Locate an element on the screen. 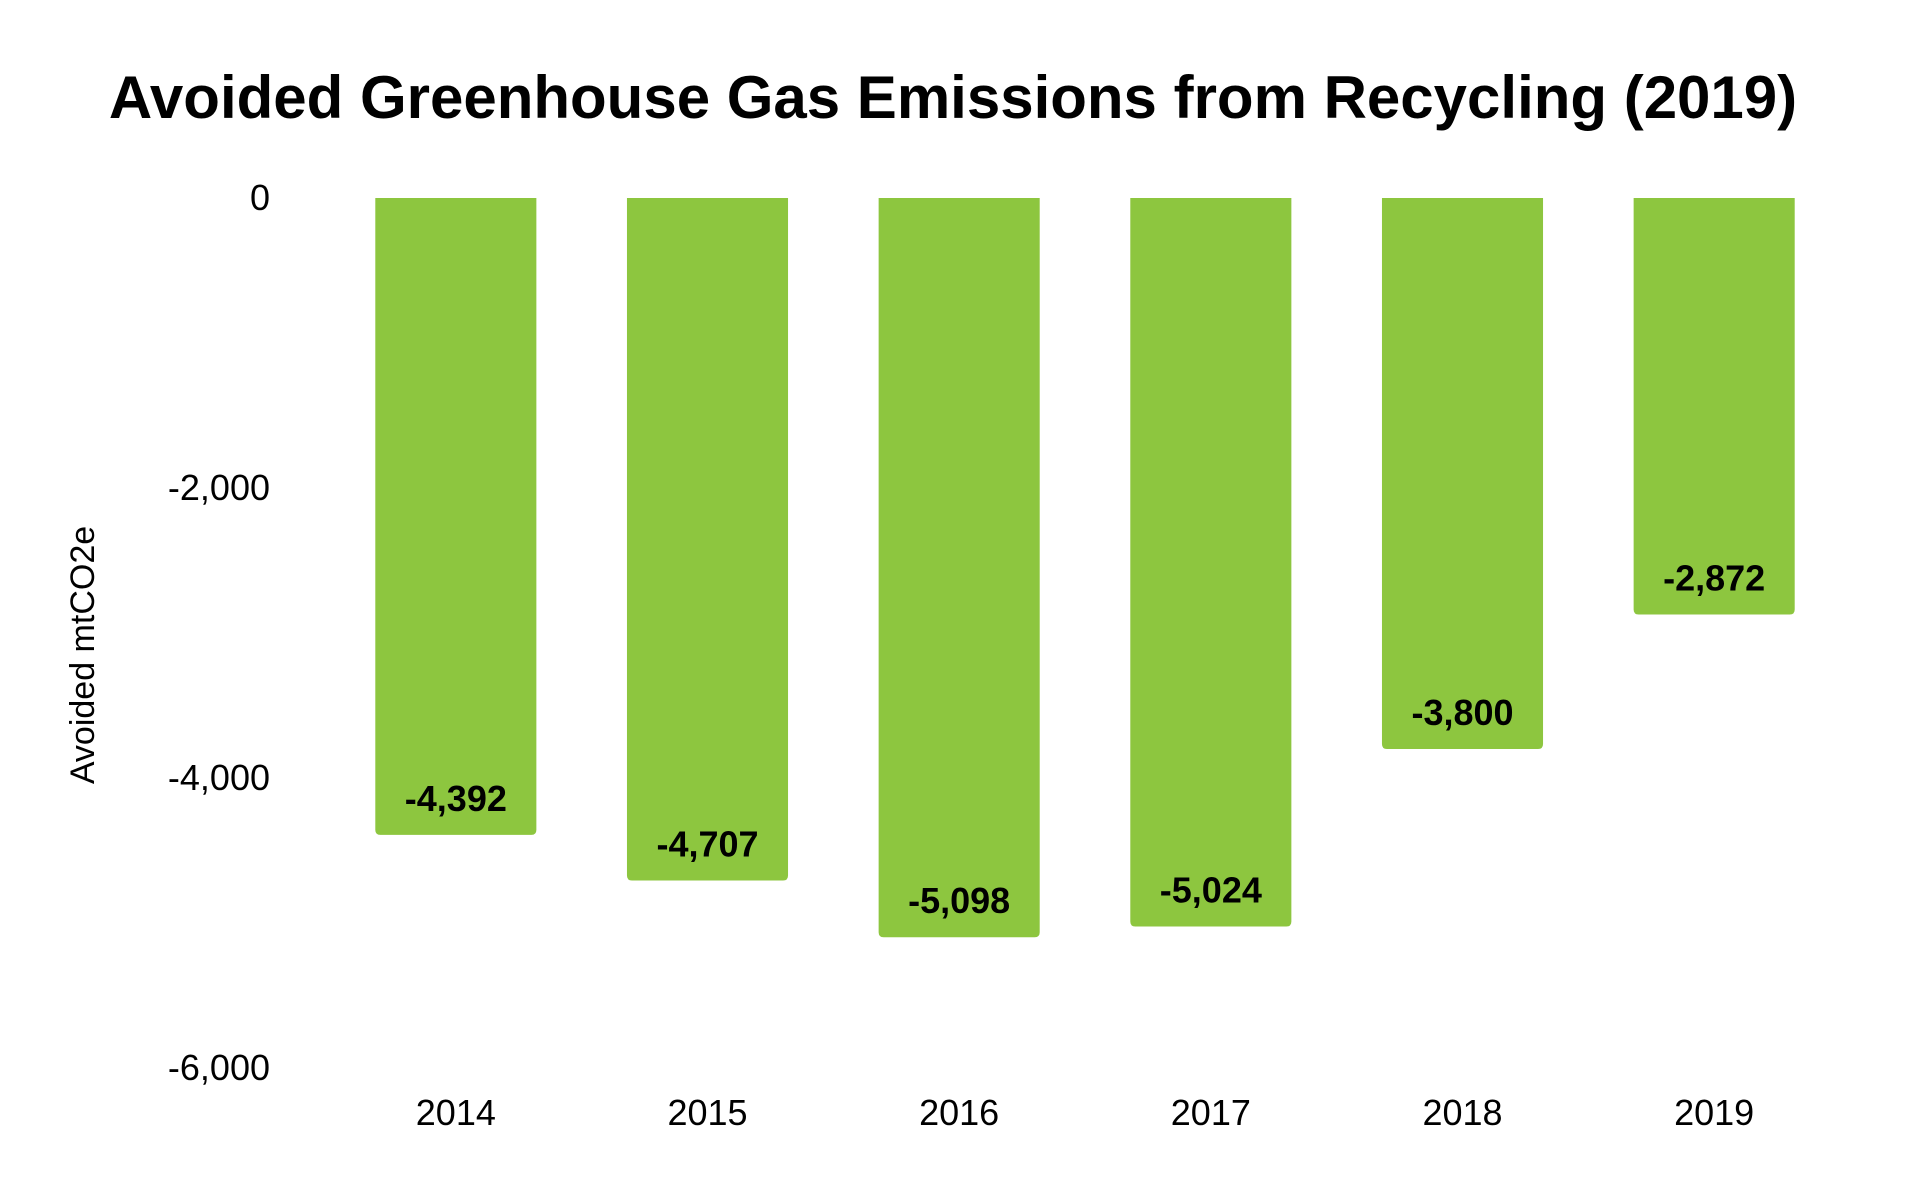 The width and height of the screenshot is (1906, 1178). x-tick-label: 2018 is located at coordinates (1462, 1112).